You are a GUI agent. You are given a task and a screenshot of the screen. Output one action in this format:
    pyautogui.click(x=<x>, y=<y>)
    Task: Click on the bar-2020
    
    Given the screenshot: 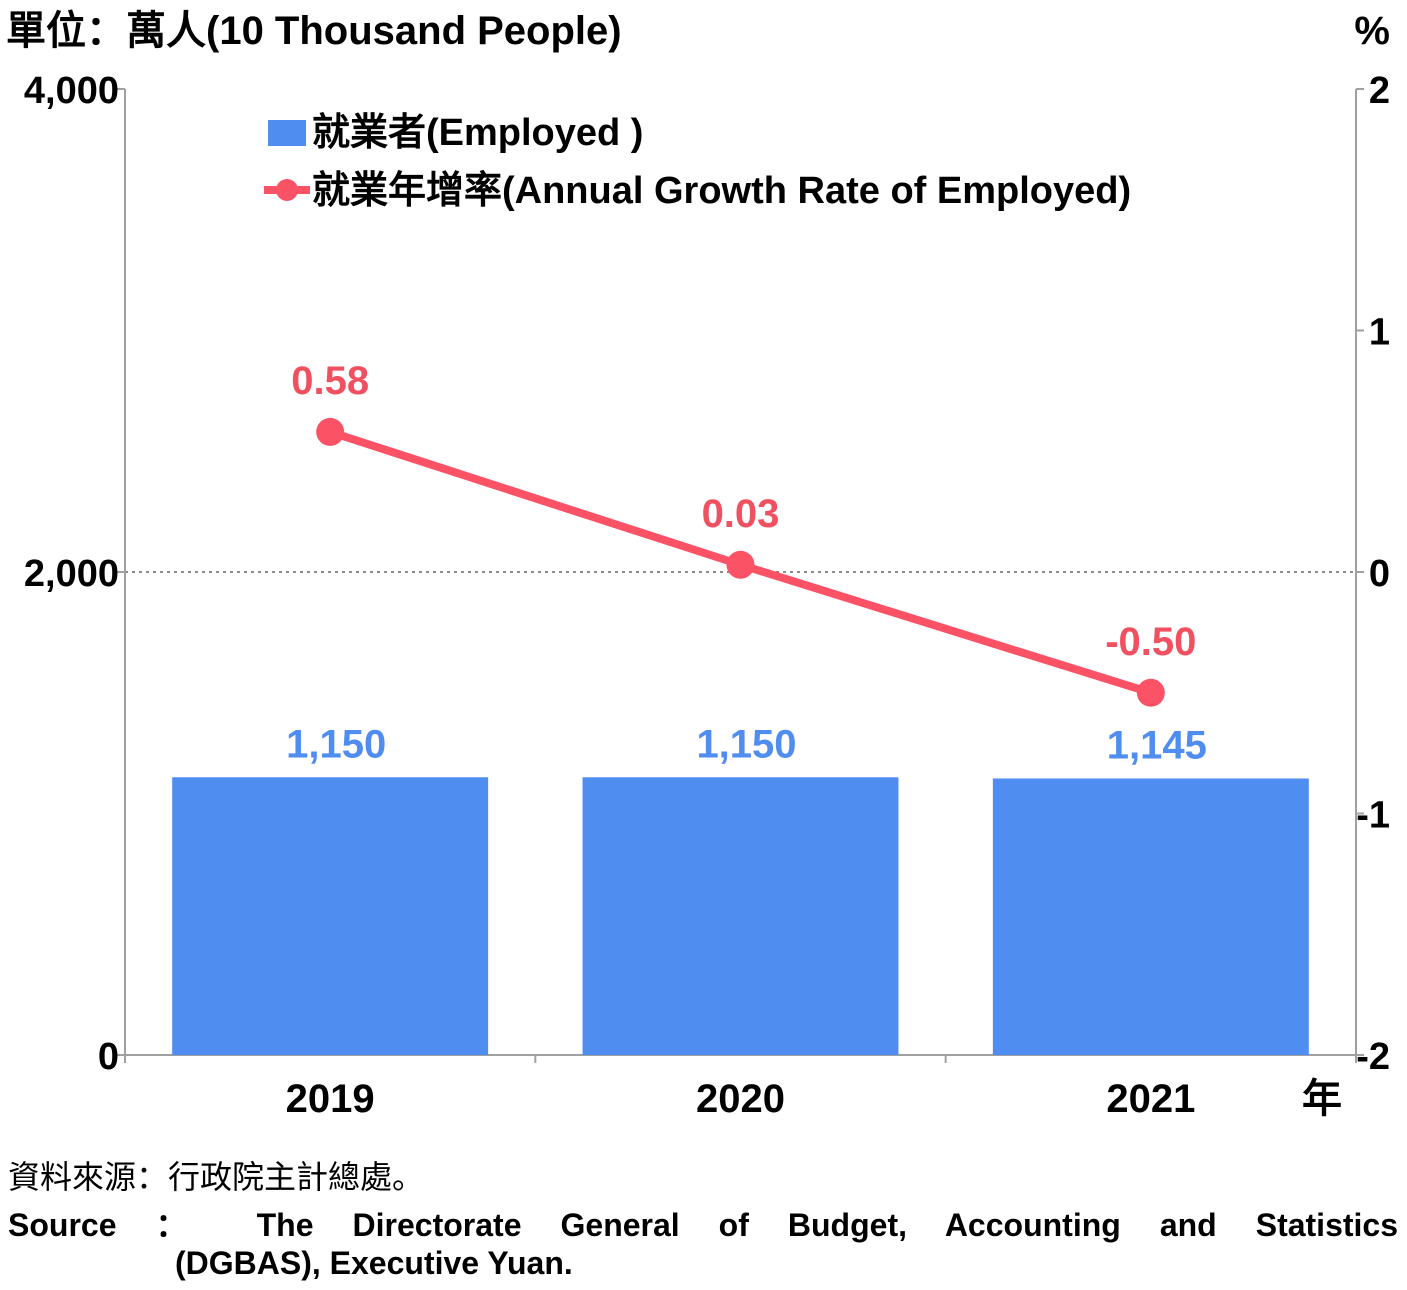 What is the action you would take?
    pyautogui.click(x=740, y=916)
    